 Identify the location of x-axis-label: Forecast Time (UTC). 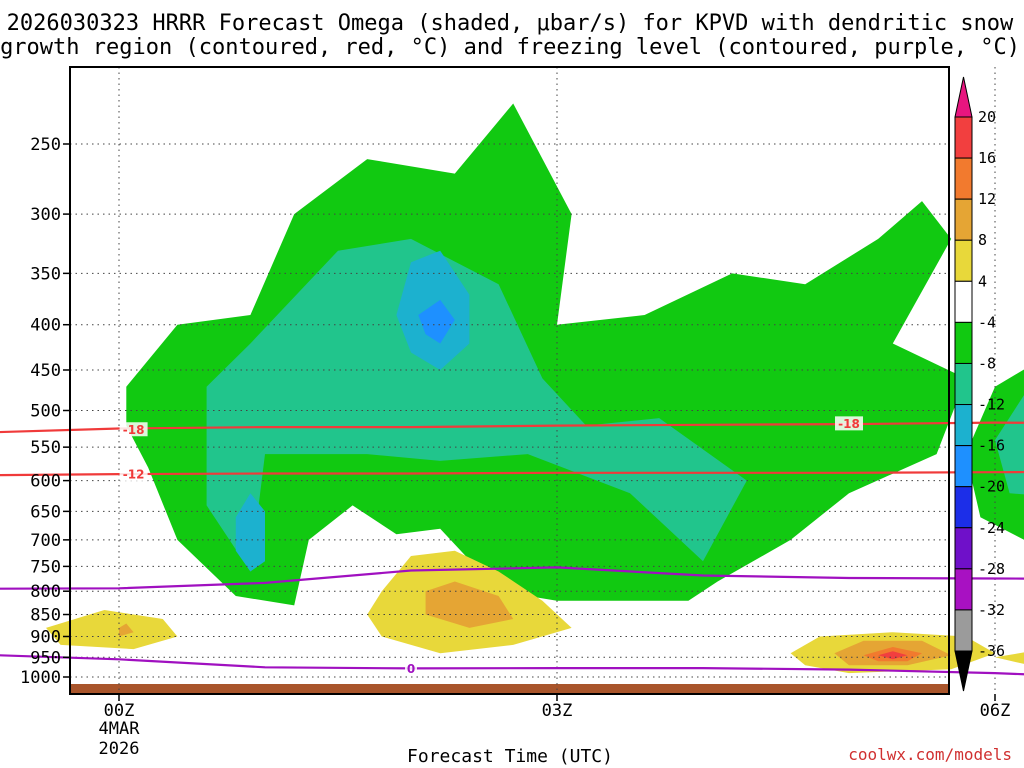
(510, 756).